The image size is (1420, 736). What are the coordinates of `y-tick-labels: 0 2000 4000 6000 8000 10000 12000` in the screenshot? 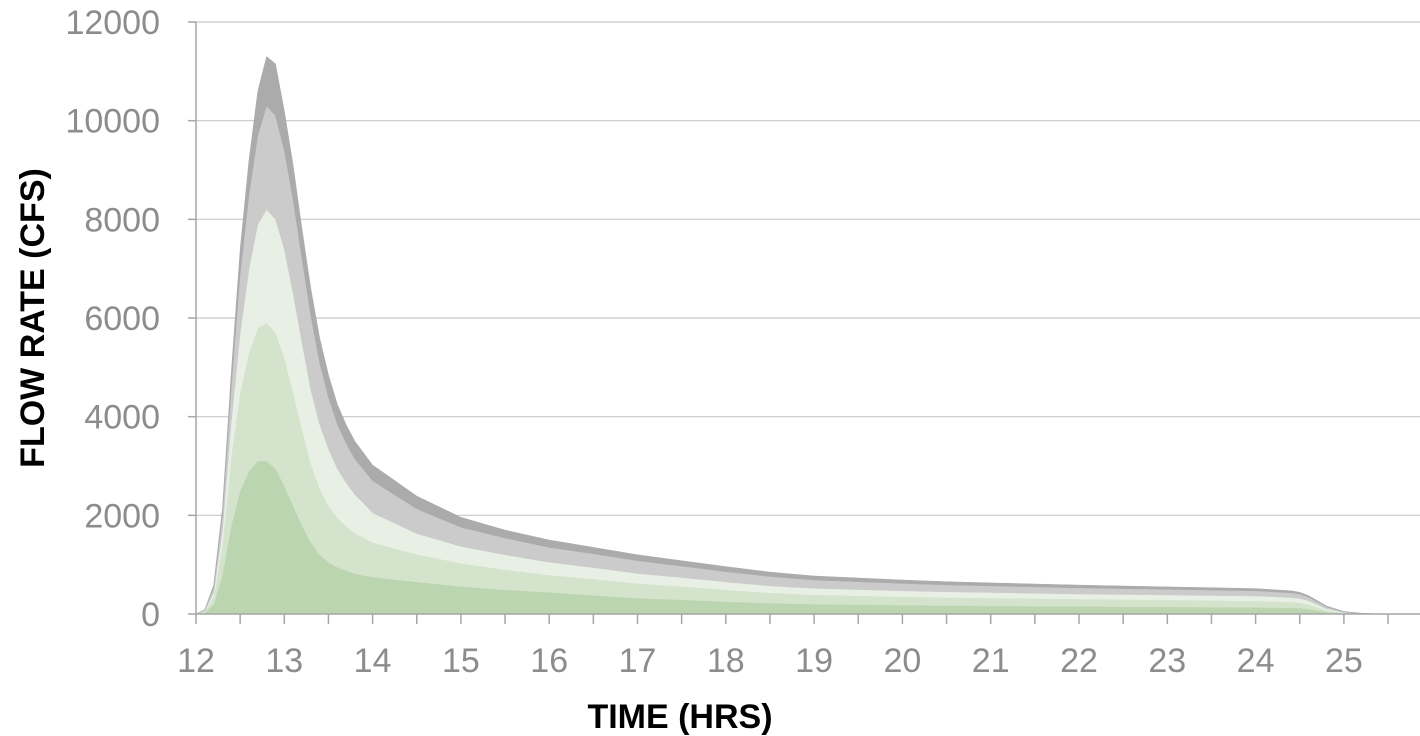 It's located at (112, 319).